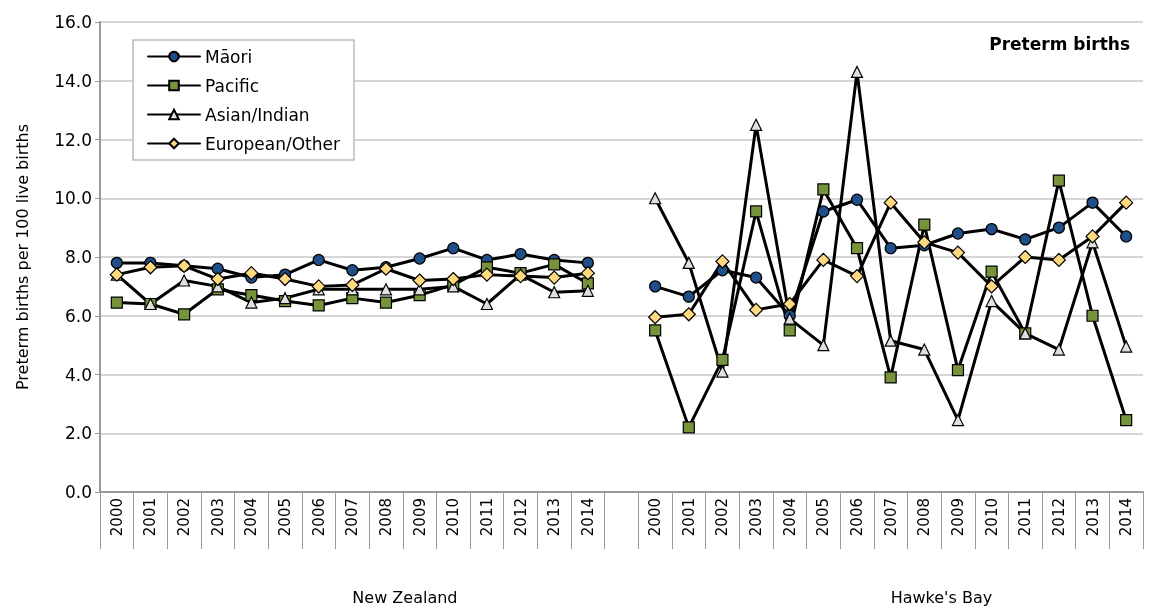  Describe the element at coordinates (73, 198) in the screenshot. I see `y-tick-label: 10.0` at that location.